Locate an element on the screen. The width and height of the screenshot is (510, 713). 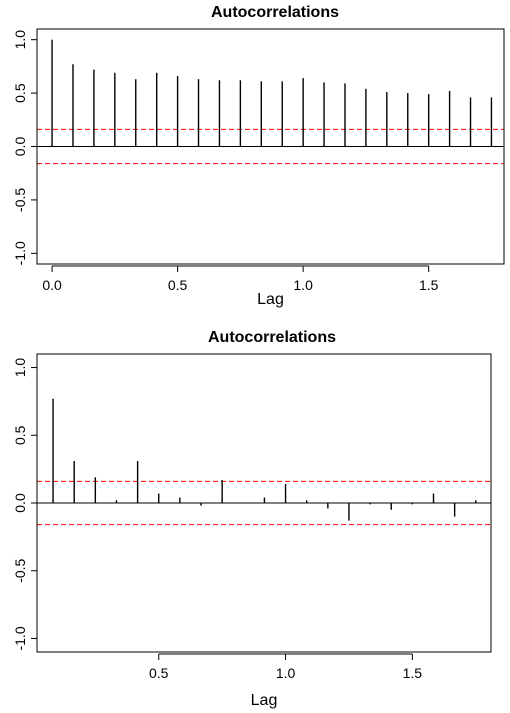
x-axis: 0.0 0.5 1.0 1.5 is located at coordinates (240, 279).